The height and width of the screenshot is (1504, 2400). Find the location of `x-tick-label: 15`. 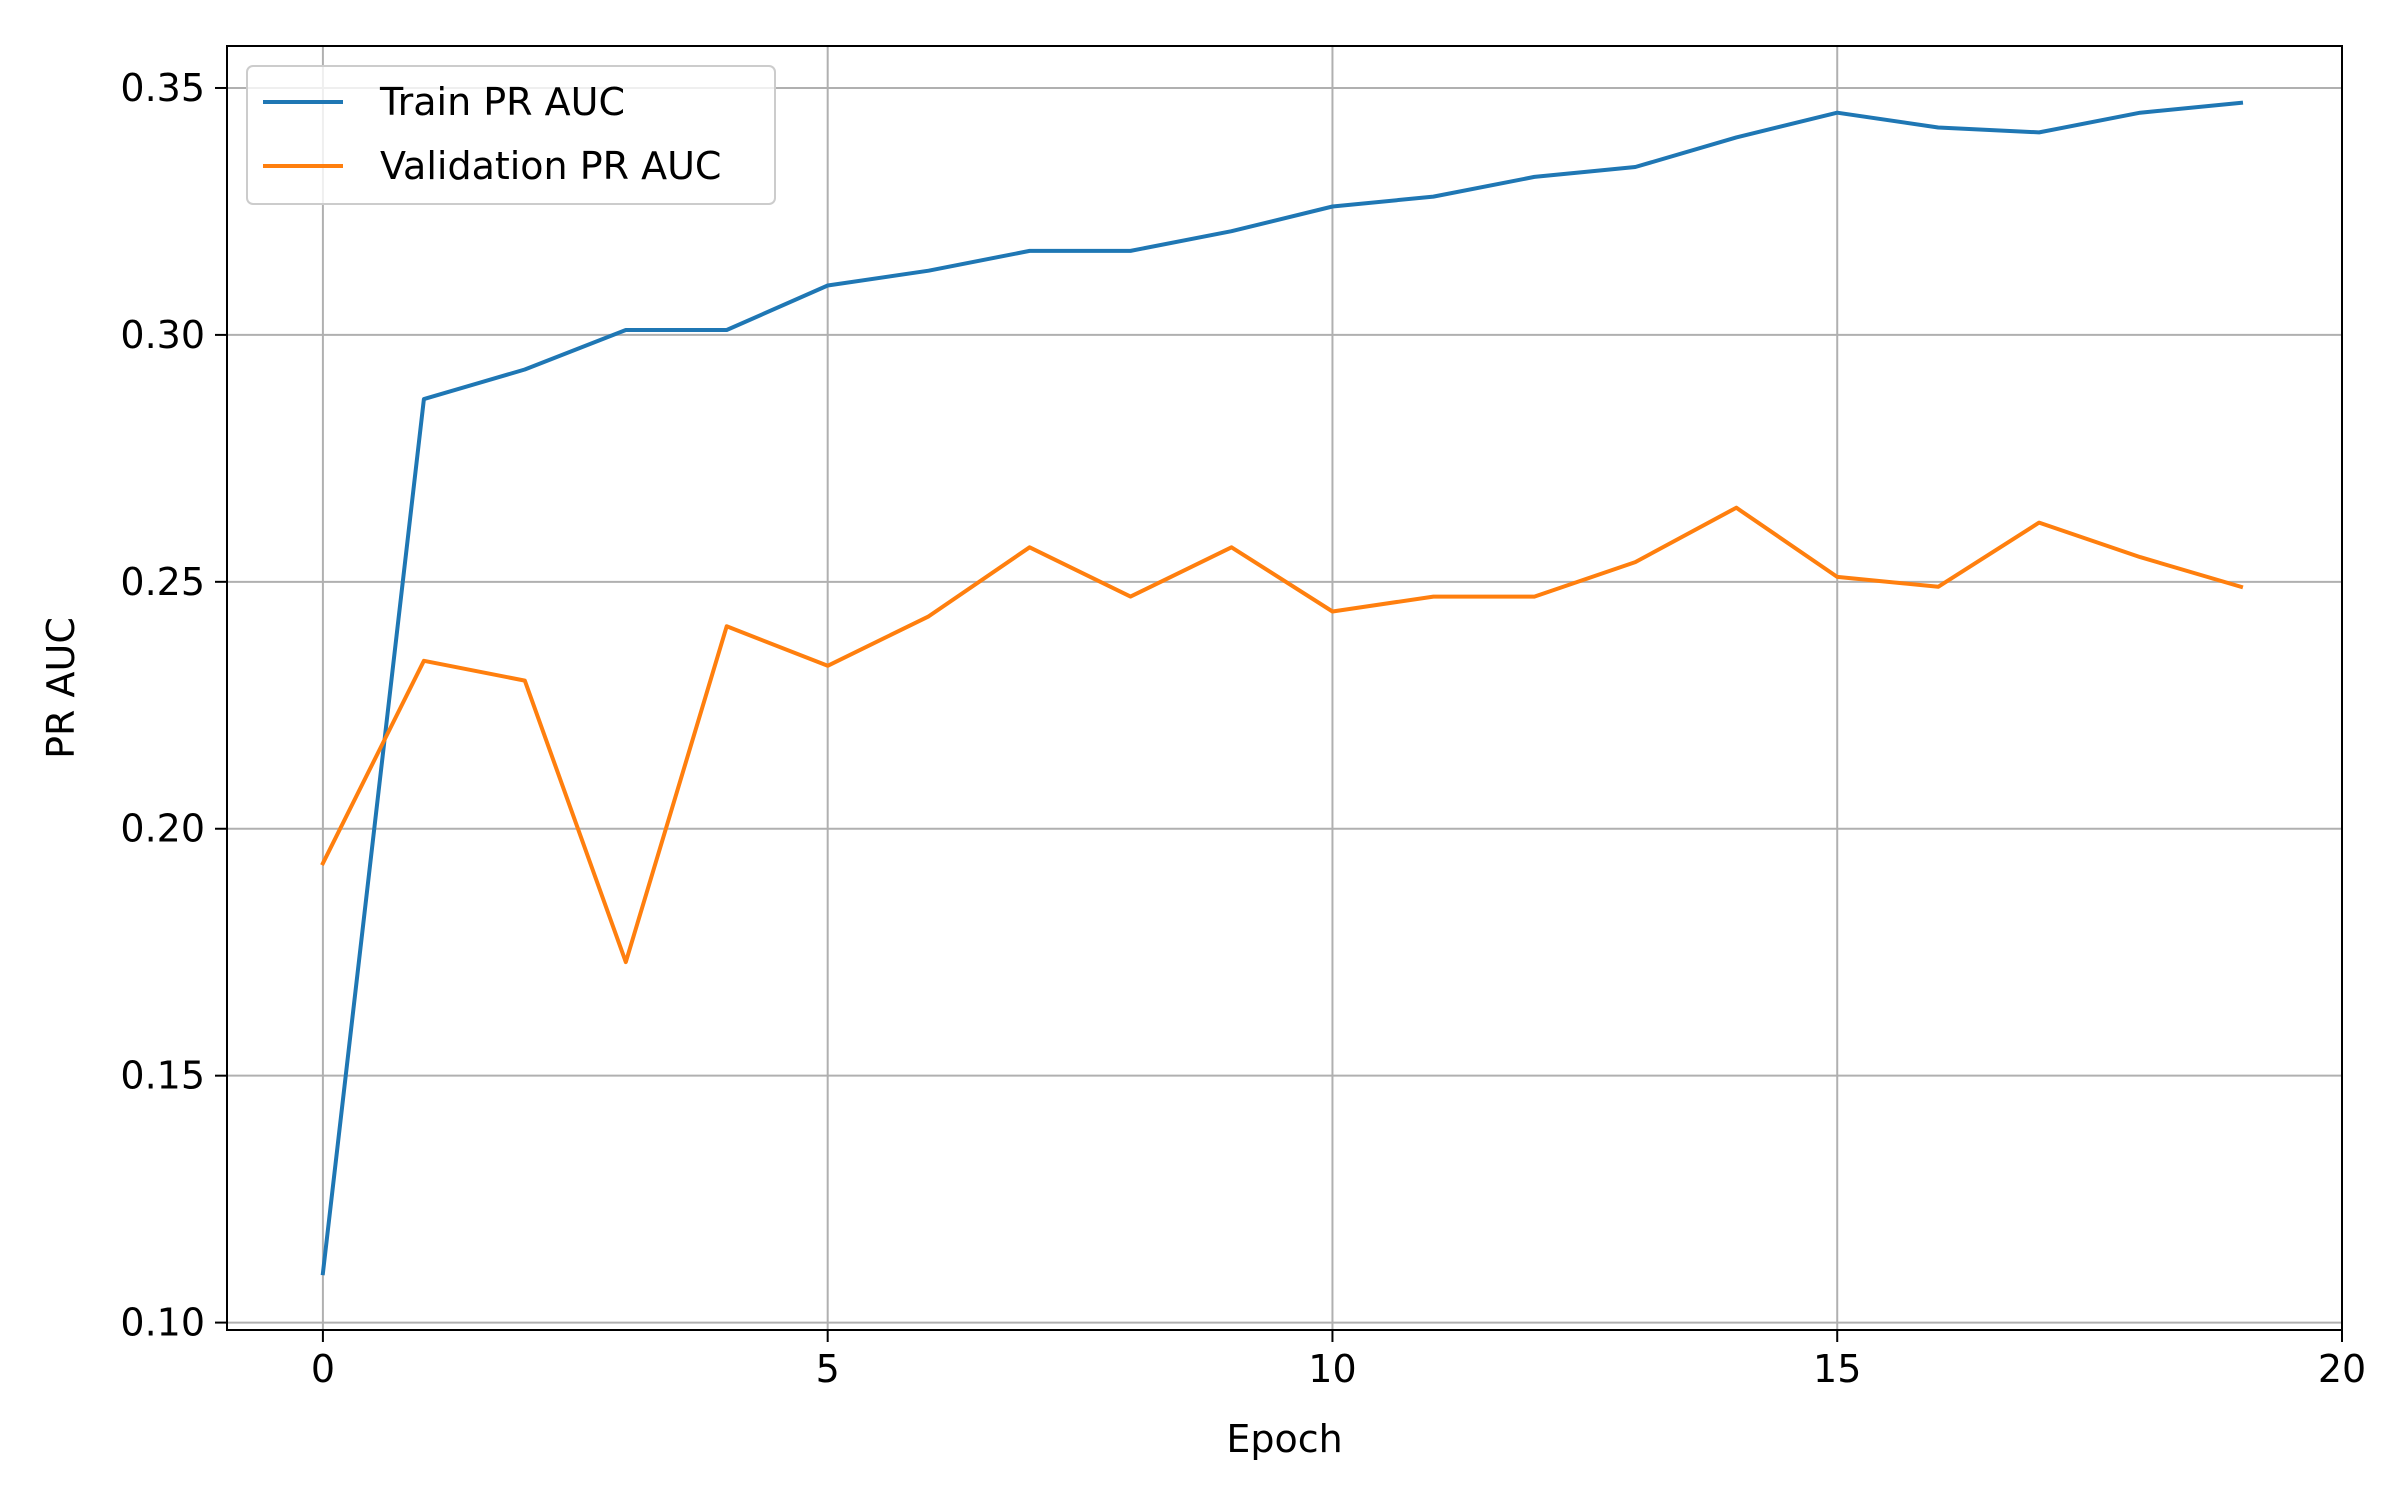

x-tick-label: 15 is located at coordinates (1837, 1369).